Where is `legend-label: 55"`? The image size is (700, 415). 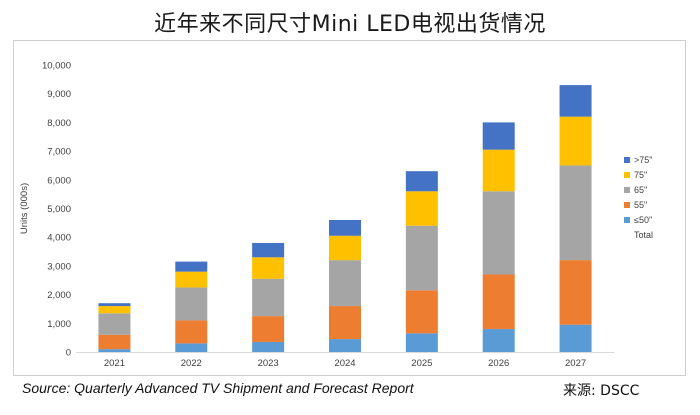 legend-label: 55" is located at coordinates (640, 205).